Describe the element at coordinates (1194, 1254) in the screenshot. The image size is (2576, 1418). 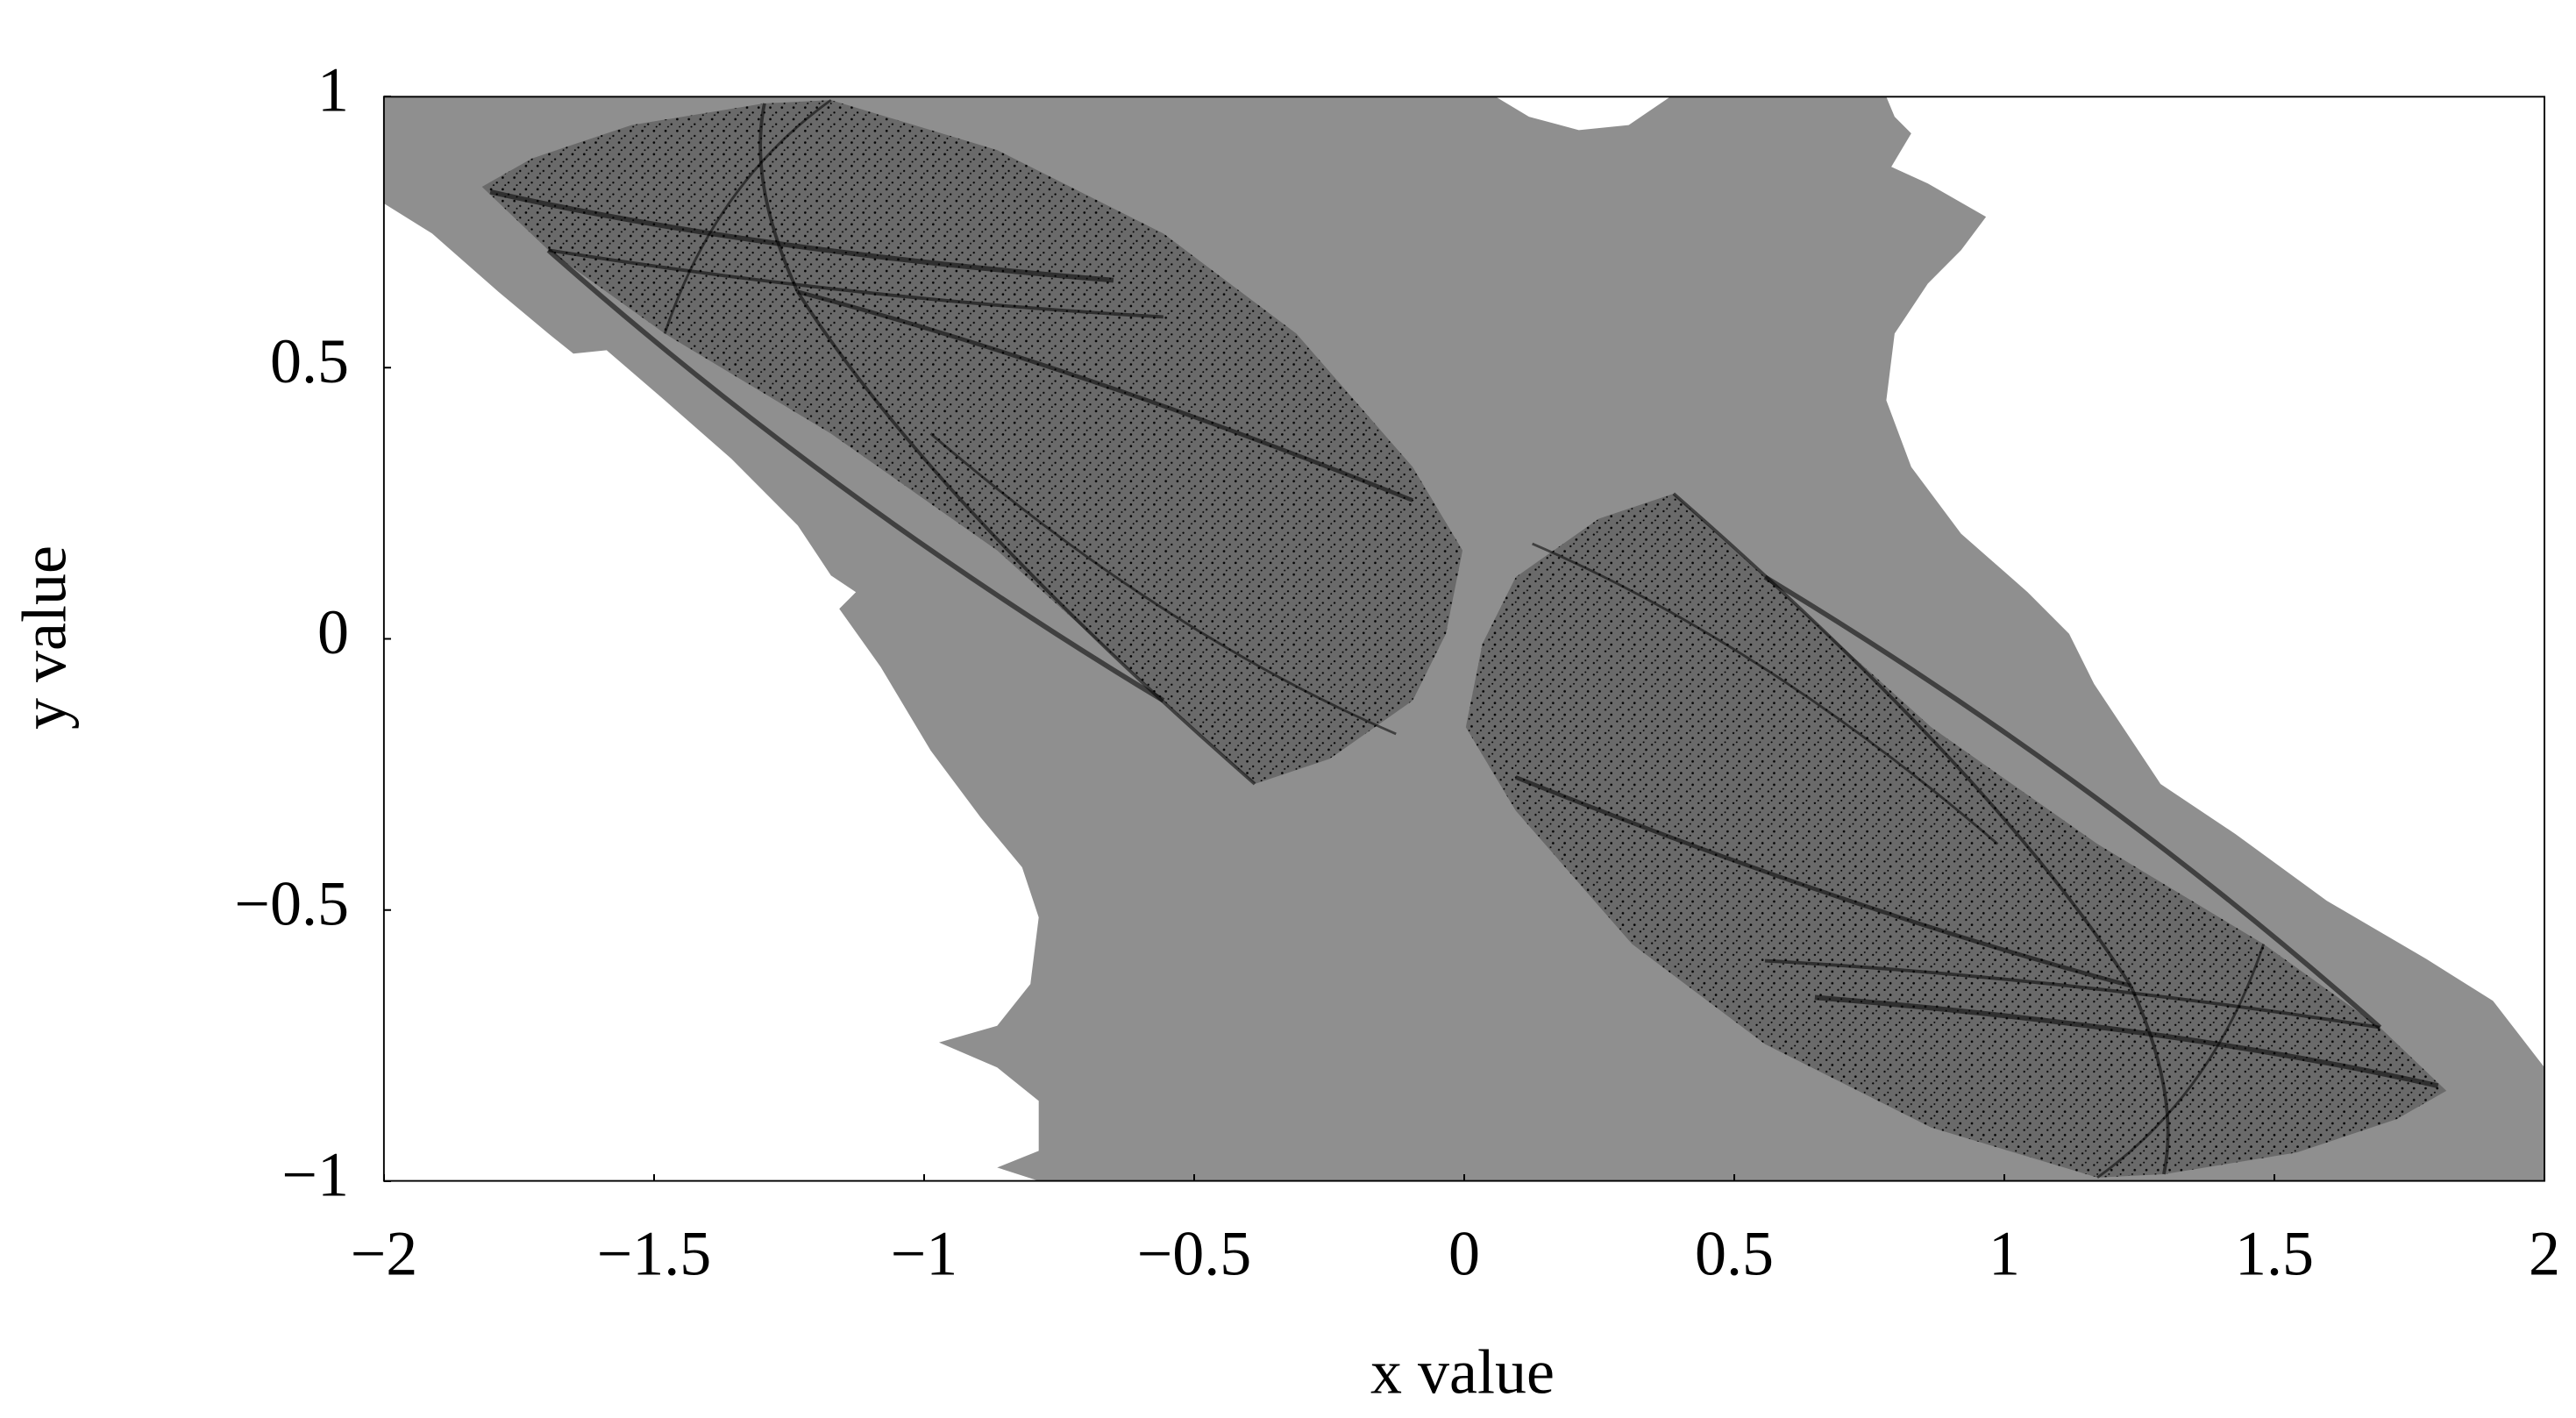
I see `x-tick-label: −0.5` at that location.